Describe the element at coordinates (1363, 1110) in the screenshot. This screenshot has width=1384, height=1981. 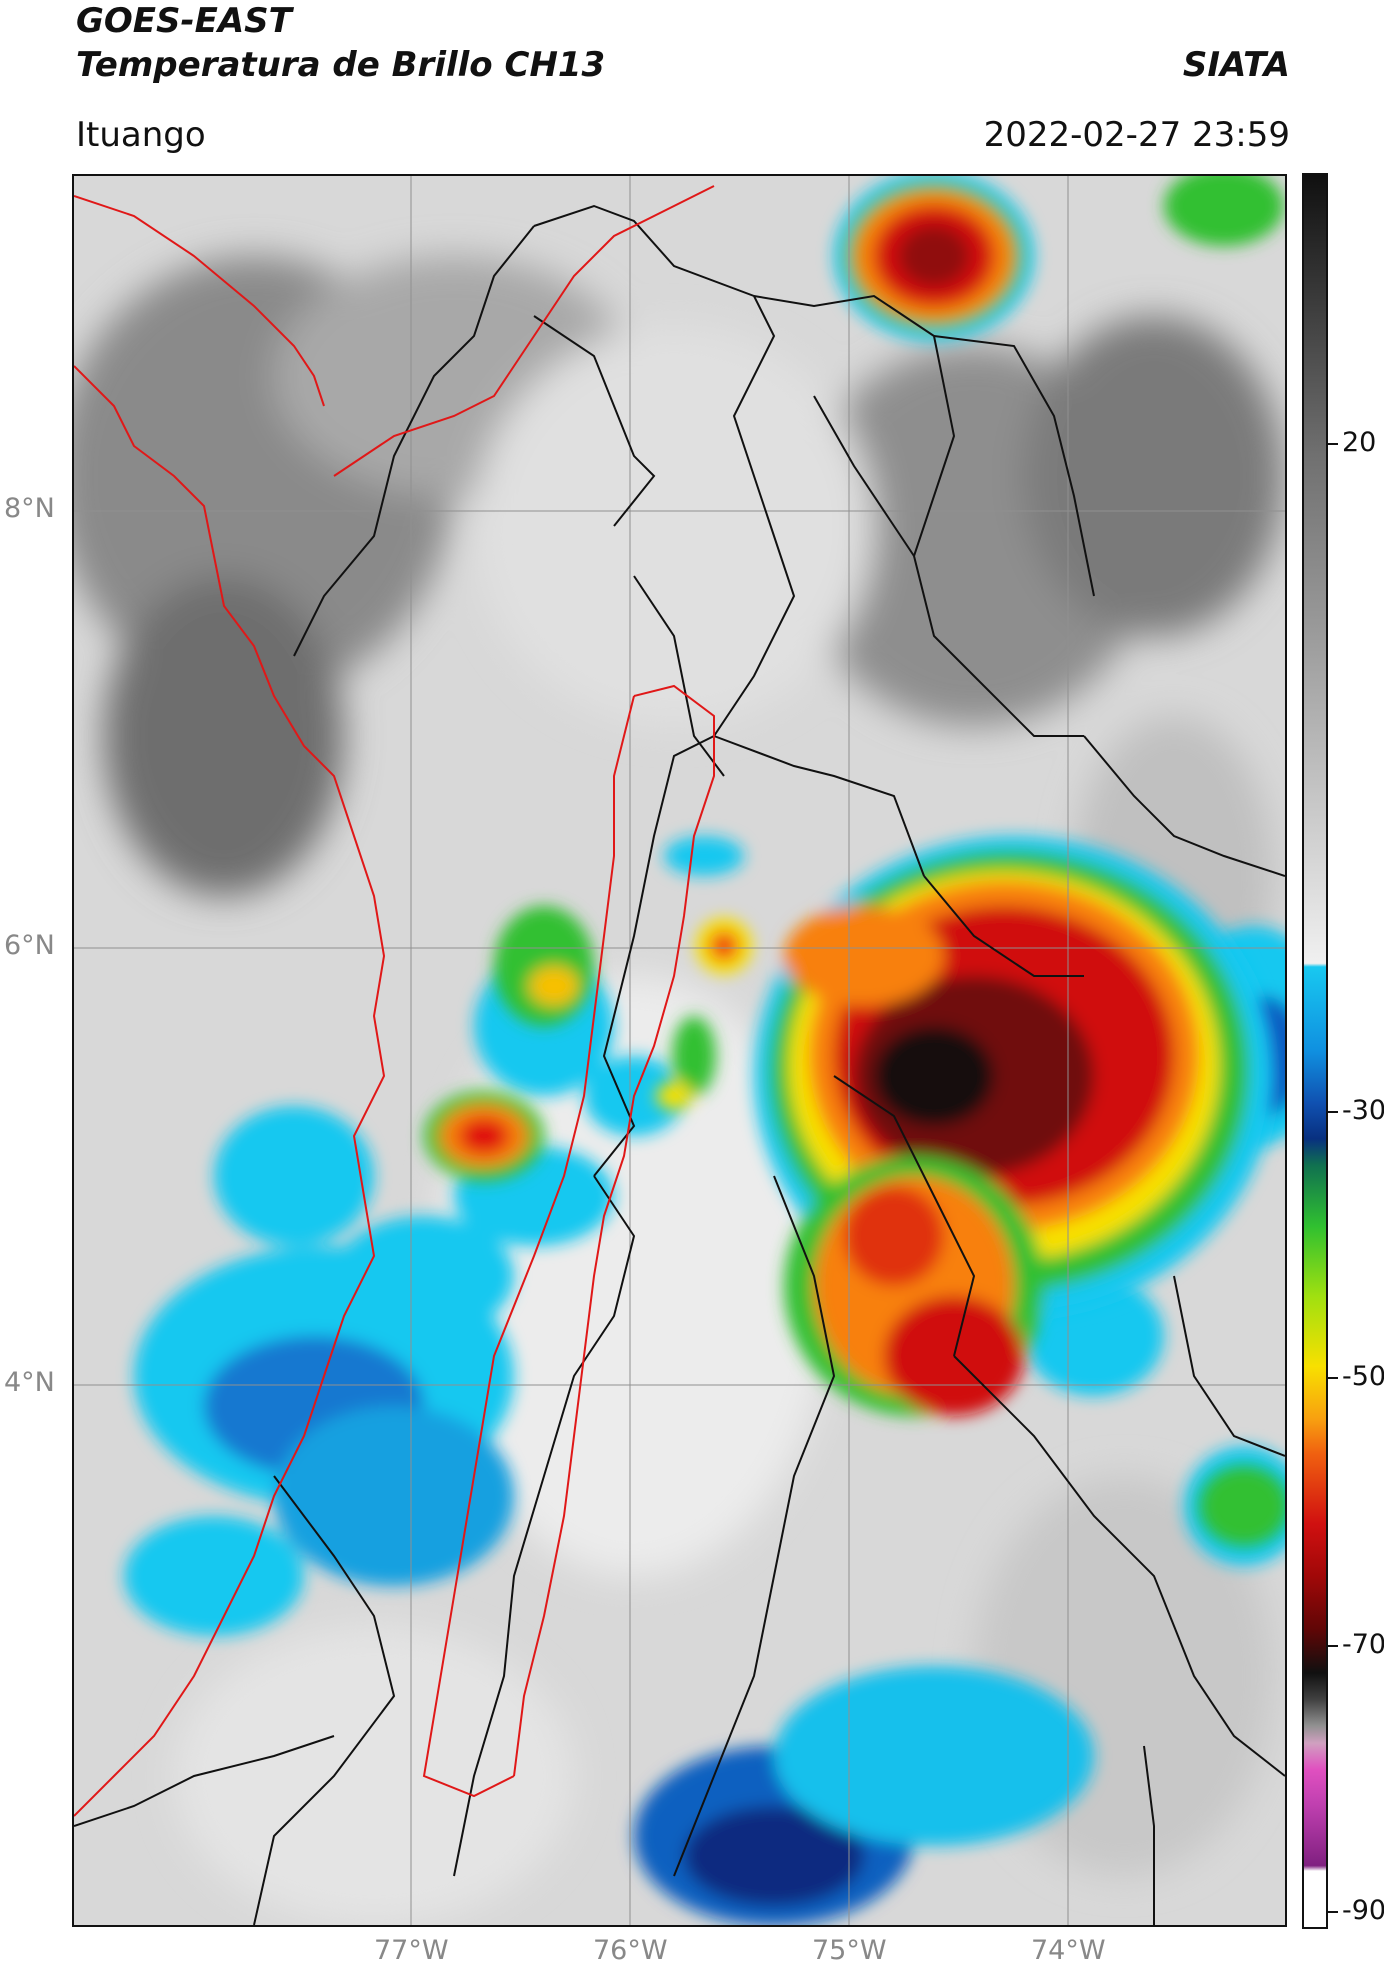
I see `colorbar-label-minus30: -30` at that location.